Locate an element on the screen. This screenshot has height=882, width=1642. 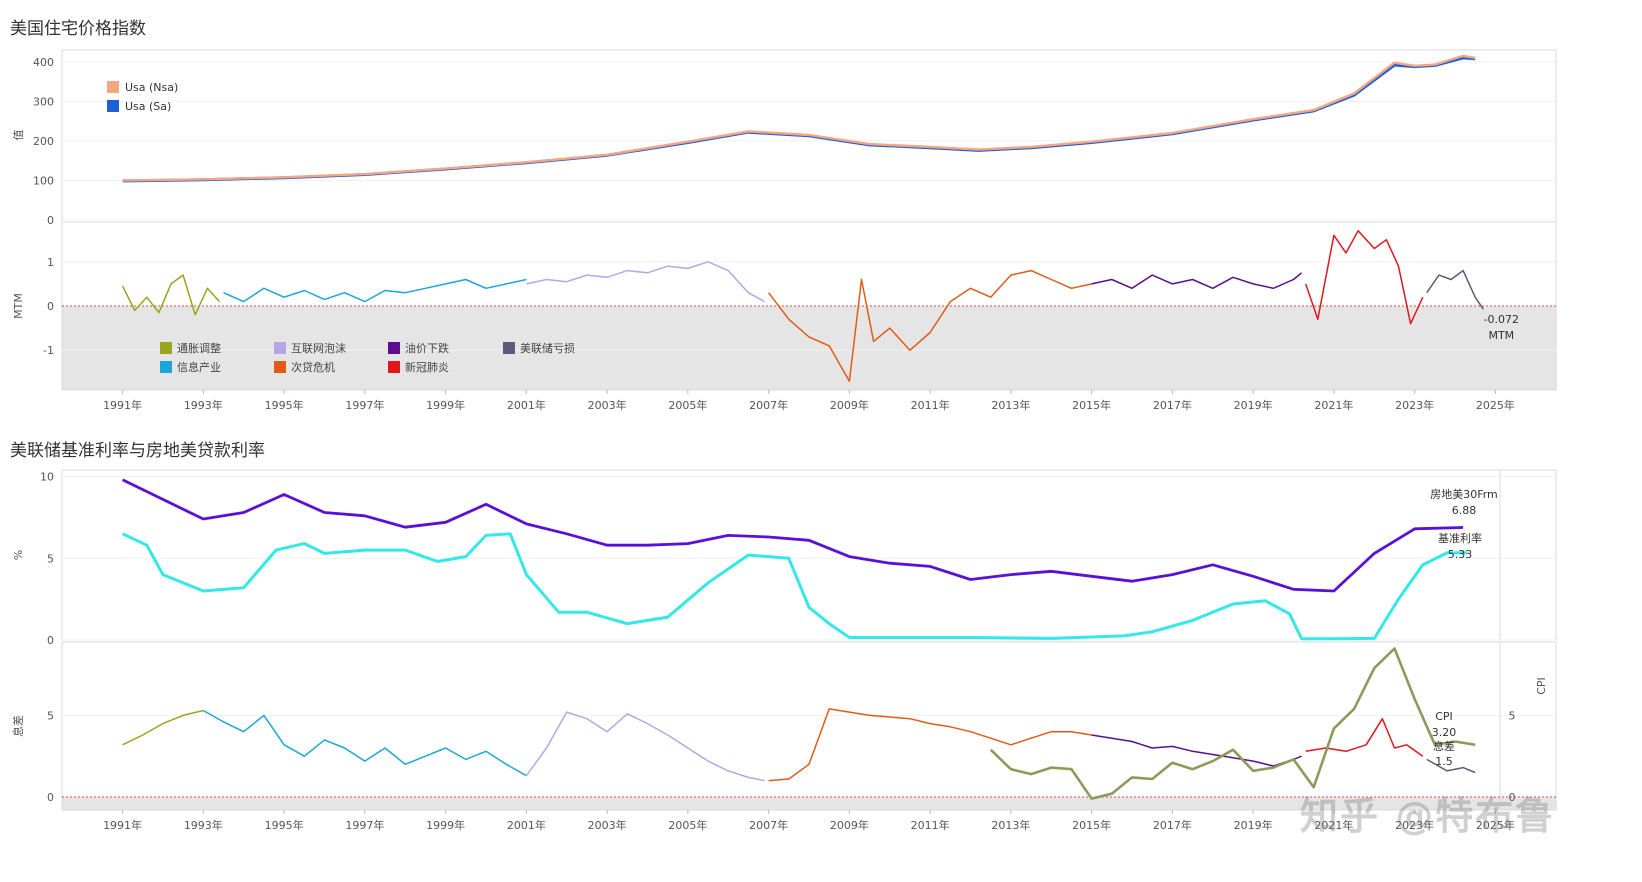
mtm-xtick-label: 1999年 is located at coordinates (445, 405).